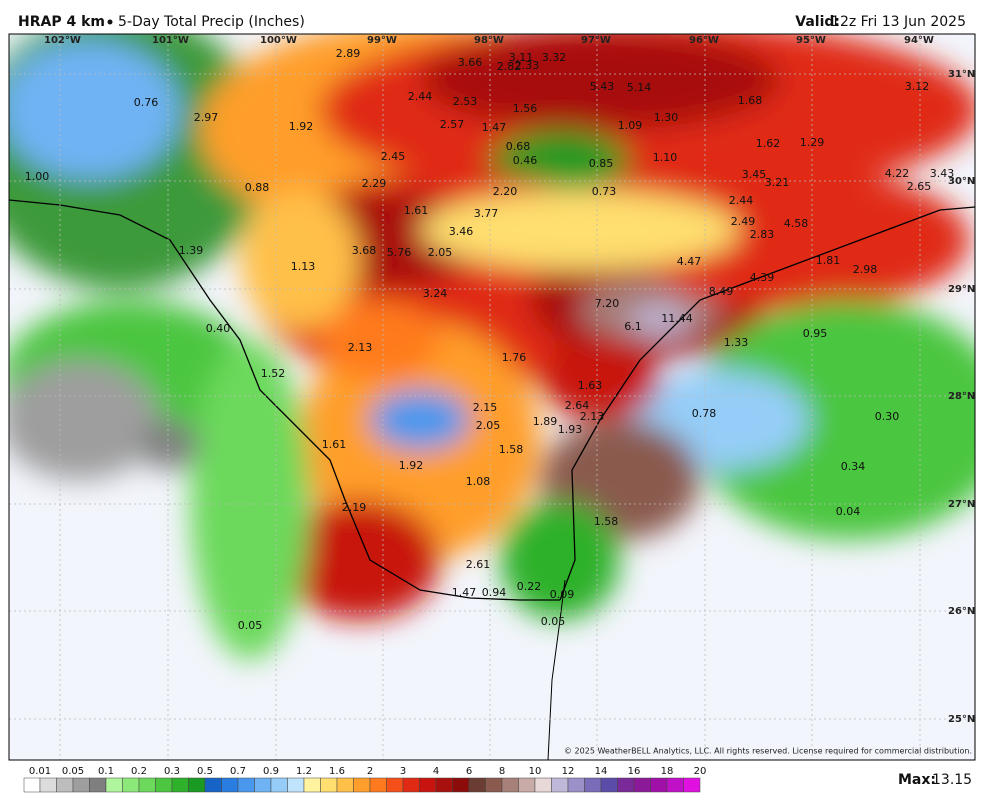 The height and width of the screenshot is (808, 984). I want to click on precip-value: 2.83, so click(762, 234).